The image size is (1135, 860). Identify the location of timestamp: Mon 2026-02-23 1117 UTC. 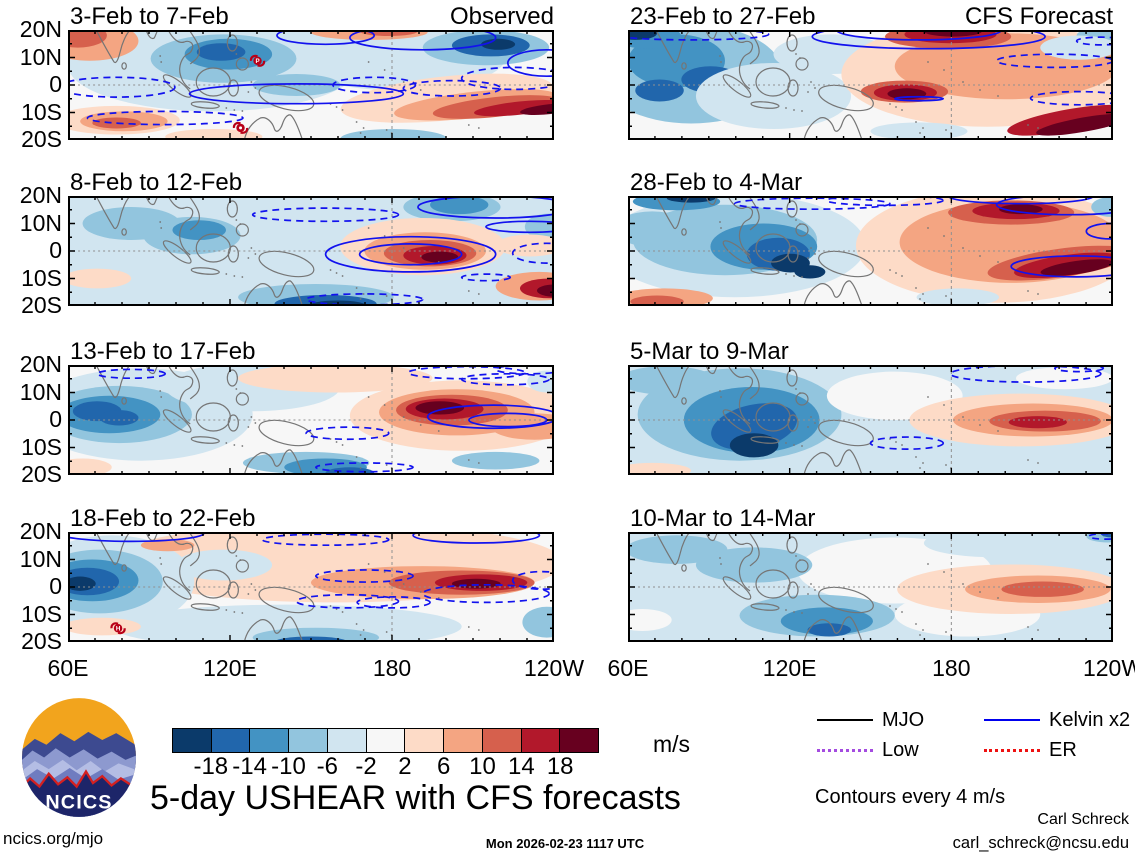
(565, 843).